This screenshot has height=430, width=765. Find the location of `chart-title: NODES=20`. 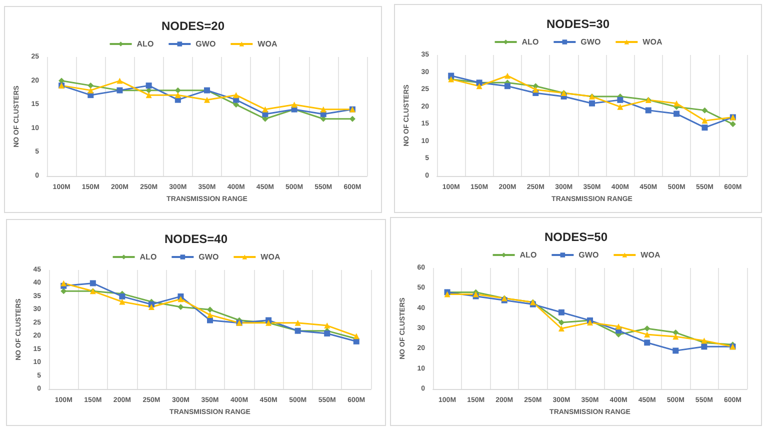

chart-title: NODES=20 is located at coordinates (193, 26).